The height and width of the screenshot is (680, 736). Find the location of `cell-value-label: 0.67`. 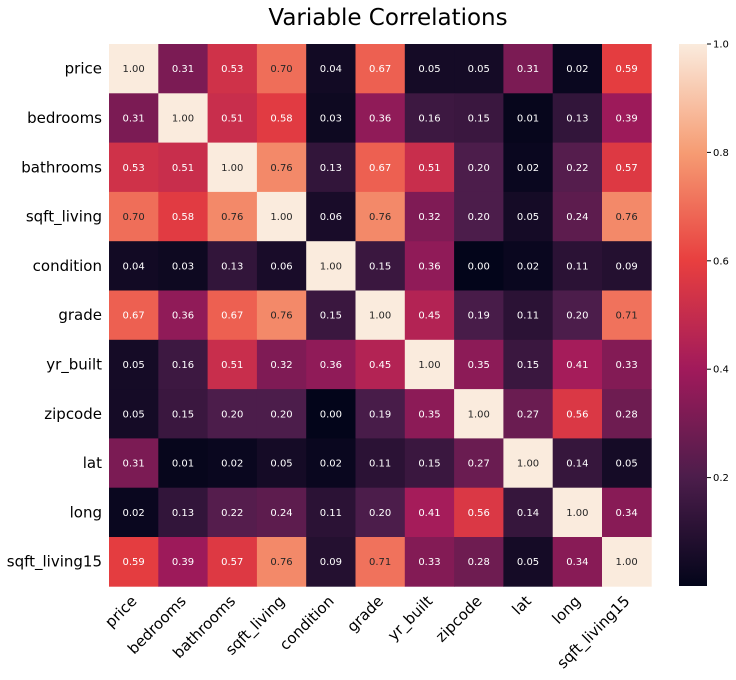

cell-value-label: 0.67 is located at coordinates (134, 316).